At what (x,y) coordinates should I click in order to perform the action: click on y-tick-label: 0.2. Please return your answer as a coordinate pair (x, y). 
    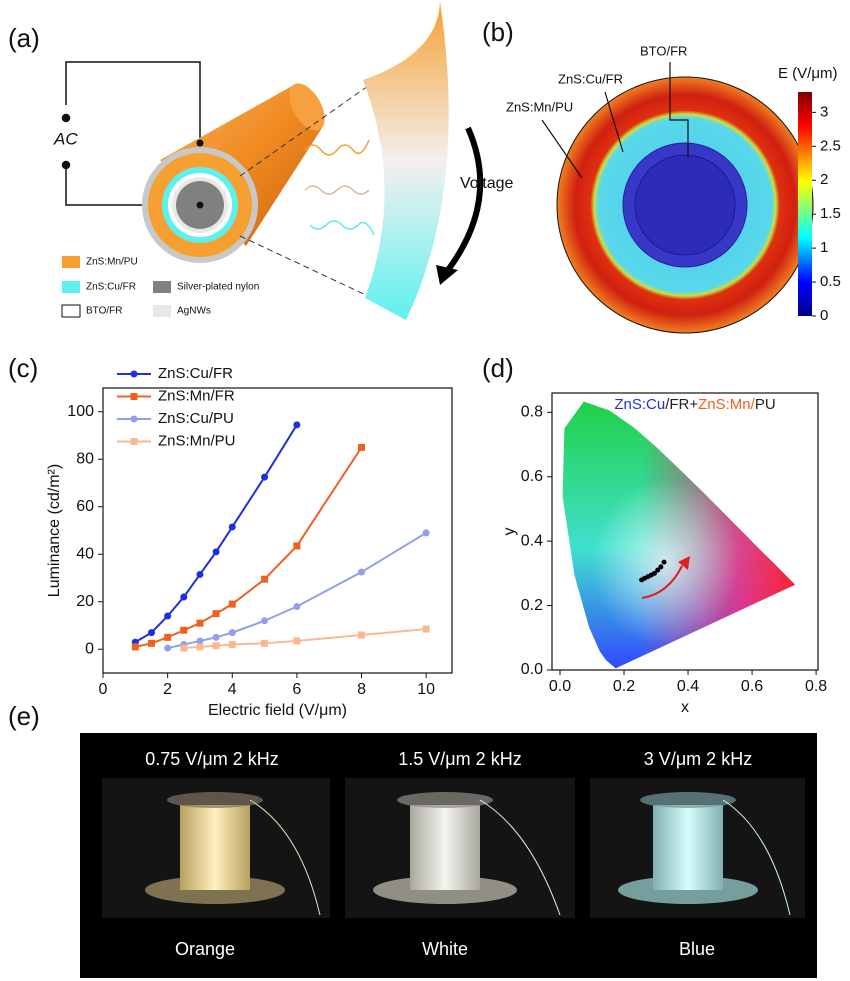
    Looking at the image, I should click on (532, 605).